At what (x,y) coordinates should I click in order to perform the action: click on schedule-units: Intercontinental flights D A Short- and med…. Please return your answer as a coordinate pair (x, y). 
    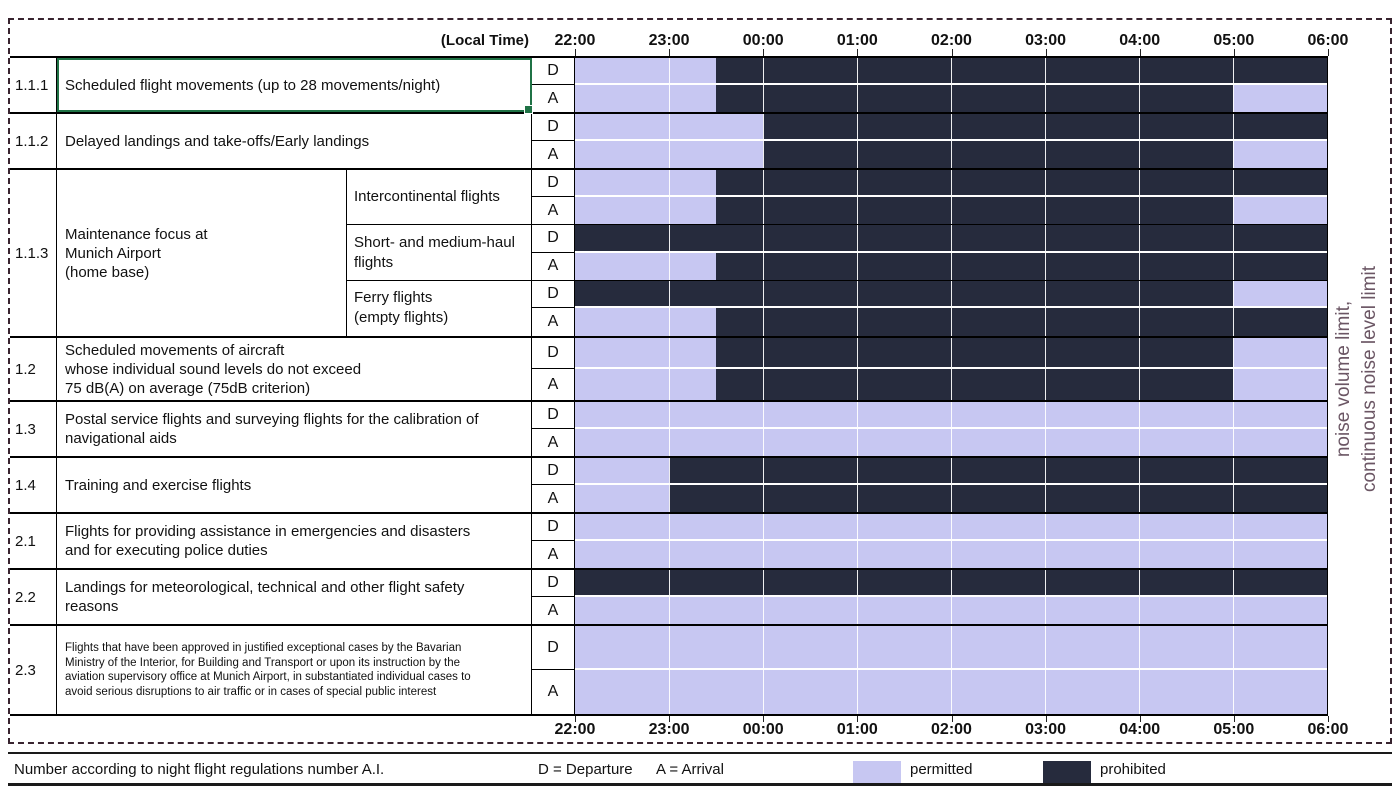
    Looking at the image, I should click on (837, 253).